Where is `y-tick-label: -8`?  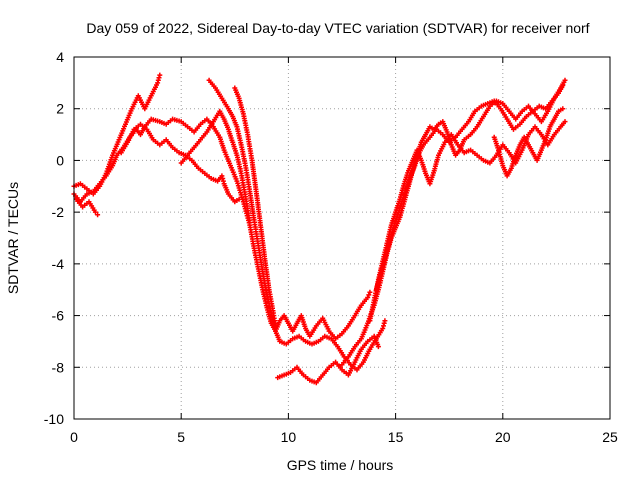
y-tick-label: -8 is located at coordinates (58, 367).